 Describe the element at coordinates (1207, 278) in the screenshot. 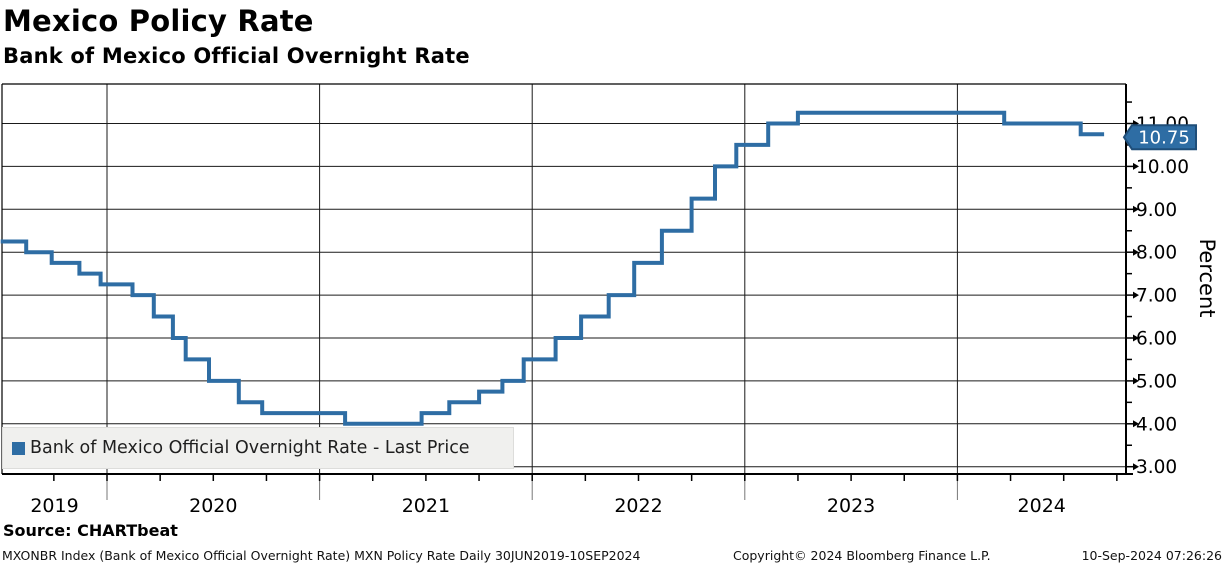

I see `y-axis-title: Percent` at that location.